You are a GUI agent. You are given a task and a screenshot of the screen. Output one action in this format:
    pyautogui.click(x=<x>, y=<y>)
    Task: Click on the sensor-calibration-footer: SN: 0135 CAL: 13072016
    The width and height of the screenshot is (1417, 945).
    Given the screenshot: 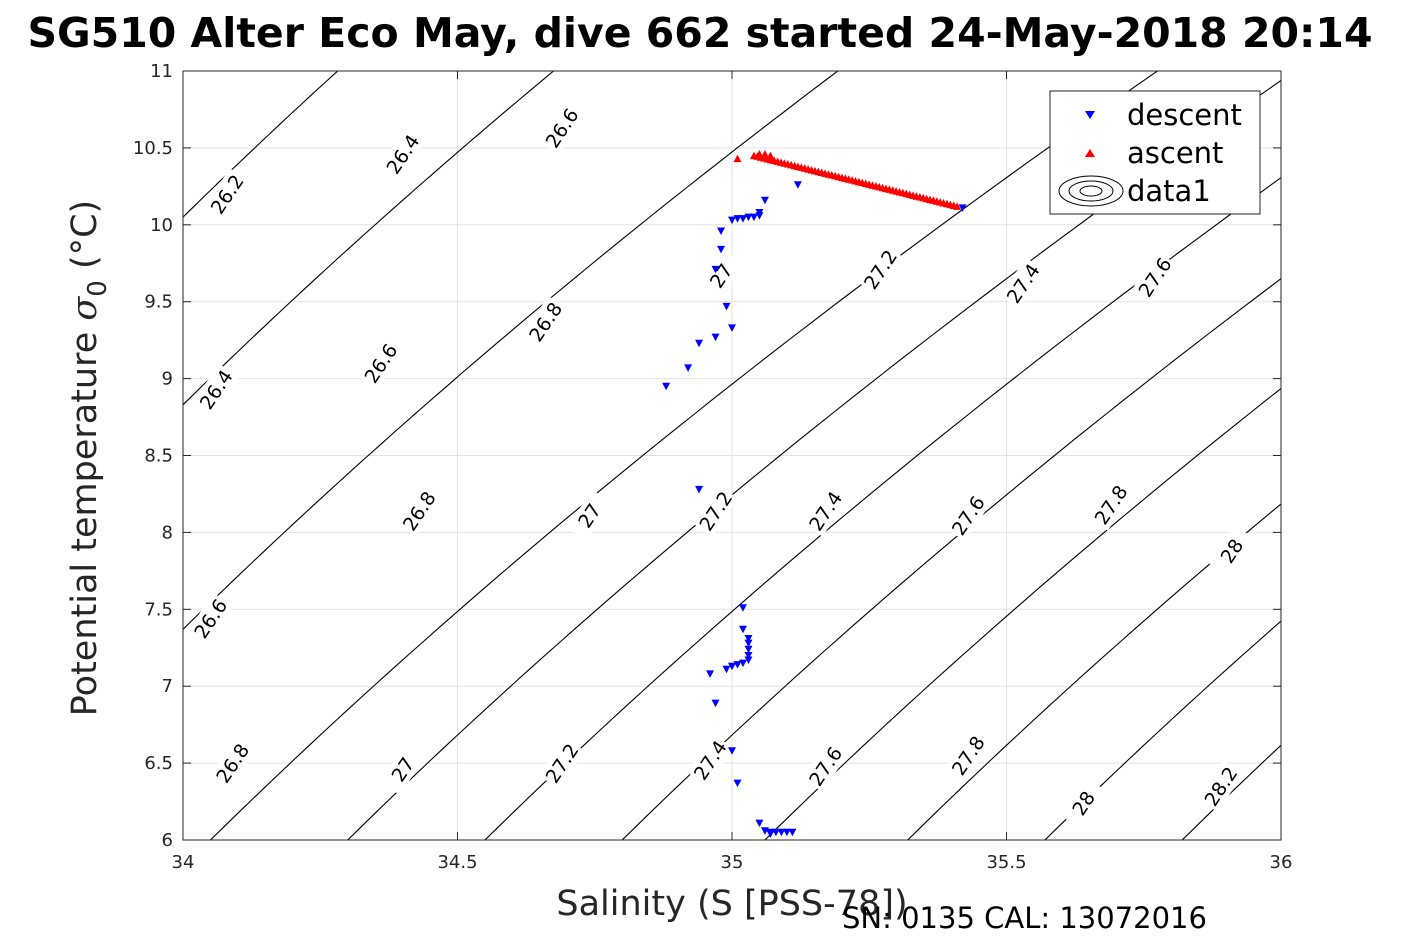 What is the action you would take?
    pyautogui.click(x=1024, y=918)
    